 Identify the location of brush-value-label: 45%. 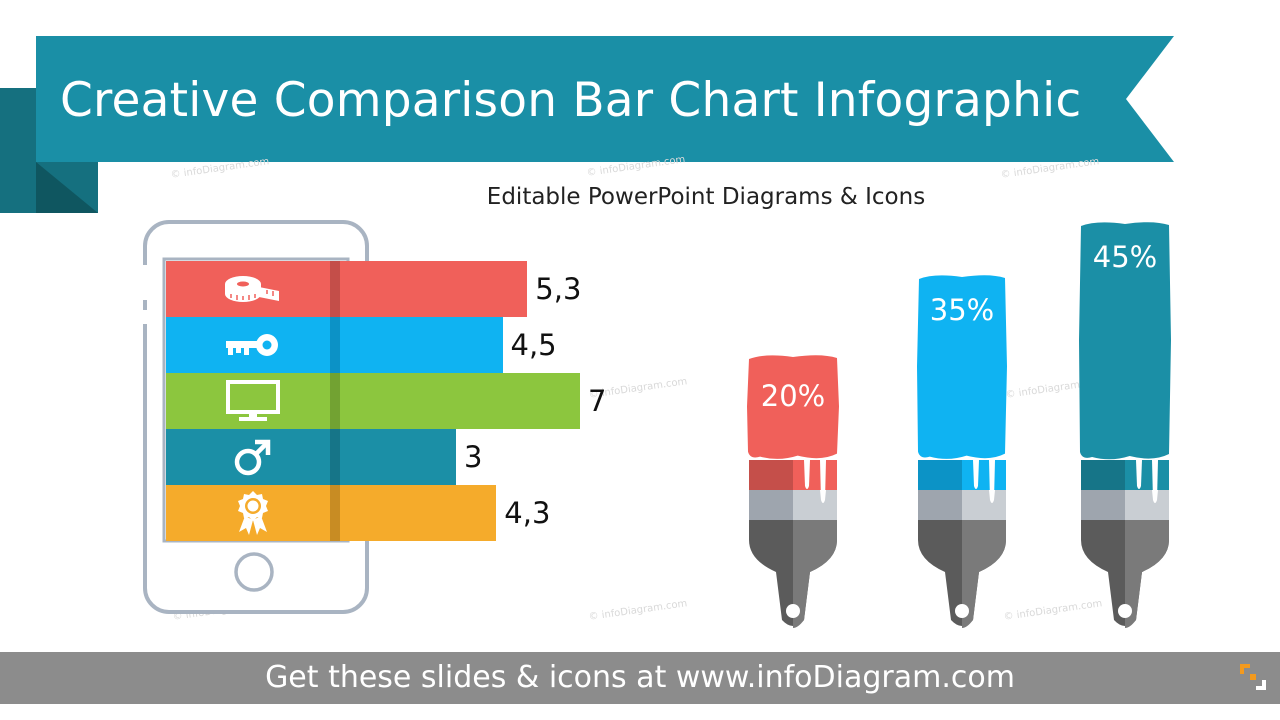
(1125, 257).